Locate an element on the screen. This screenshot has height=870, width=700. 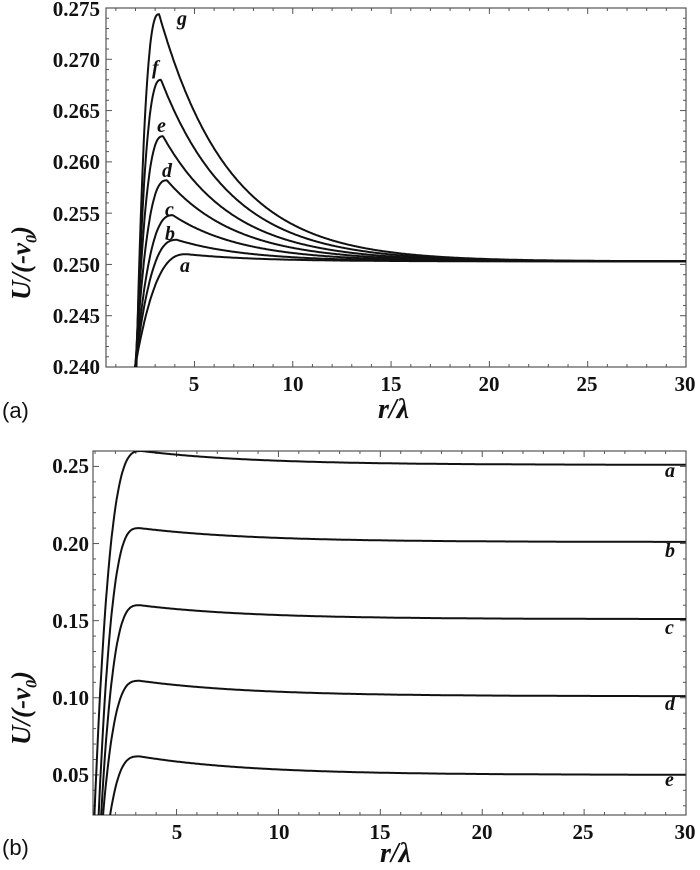
x-axis-title-b: r/λ is located at coordinates (396, 853).